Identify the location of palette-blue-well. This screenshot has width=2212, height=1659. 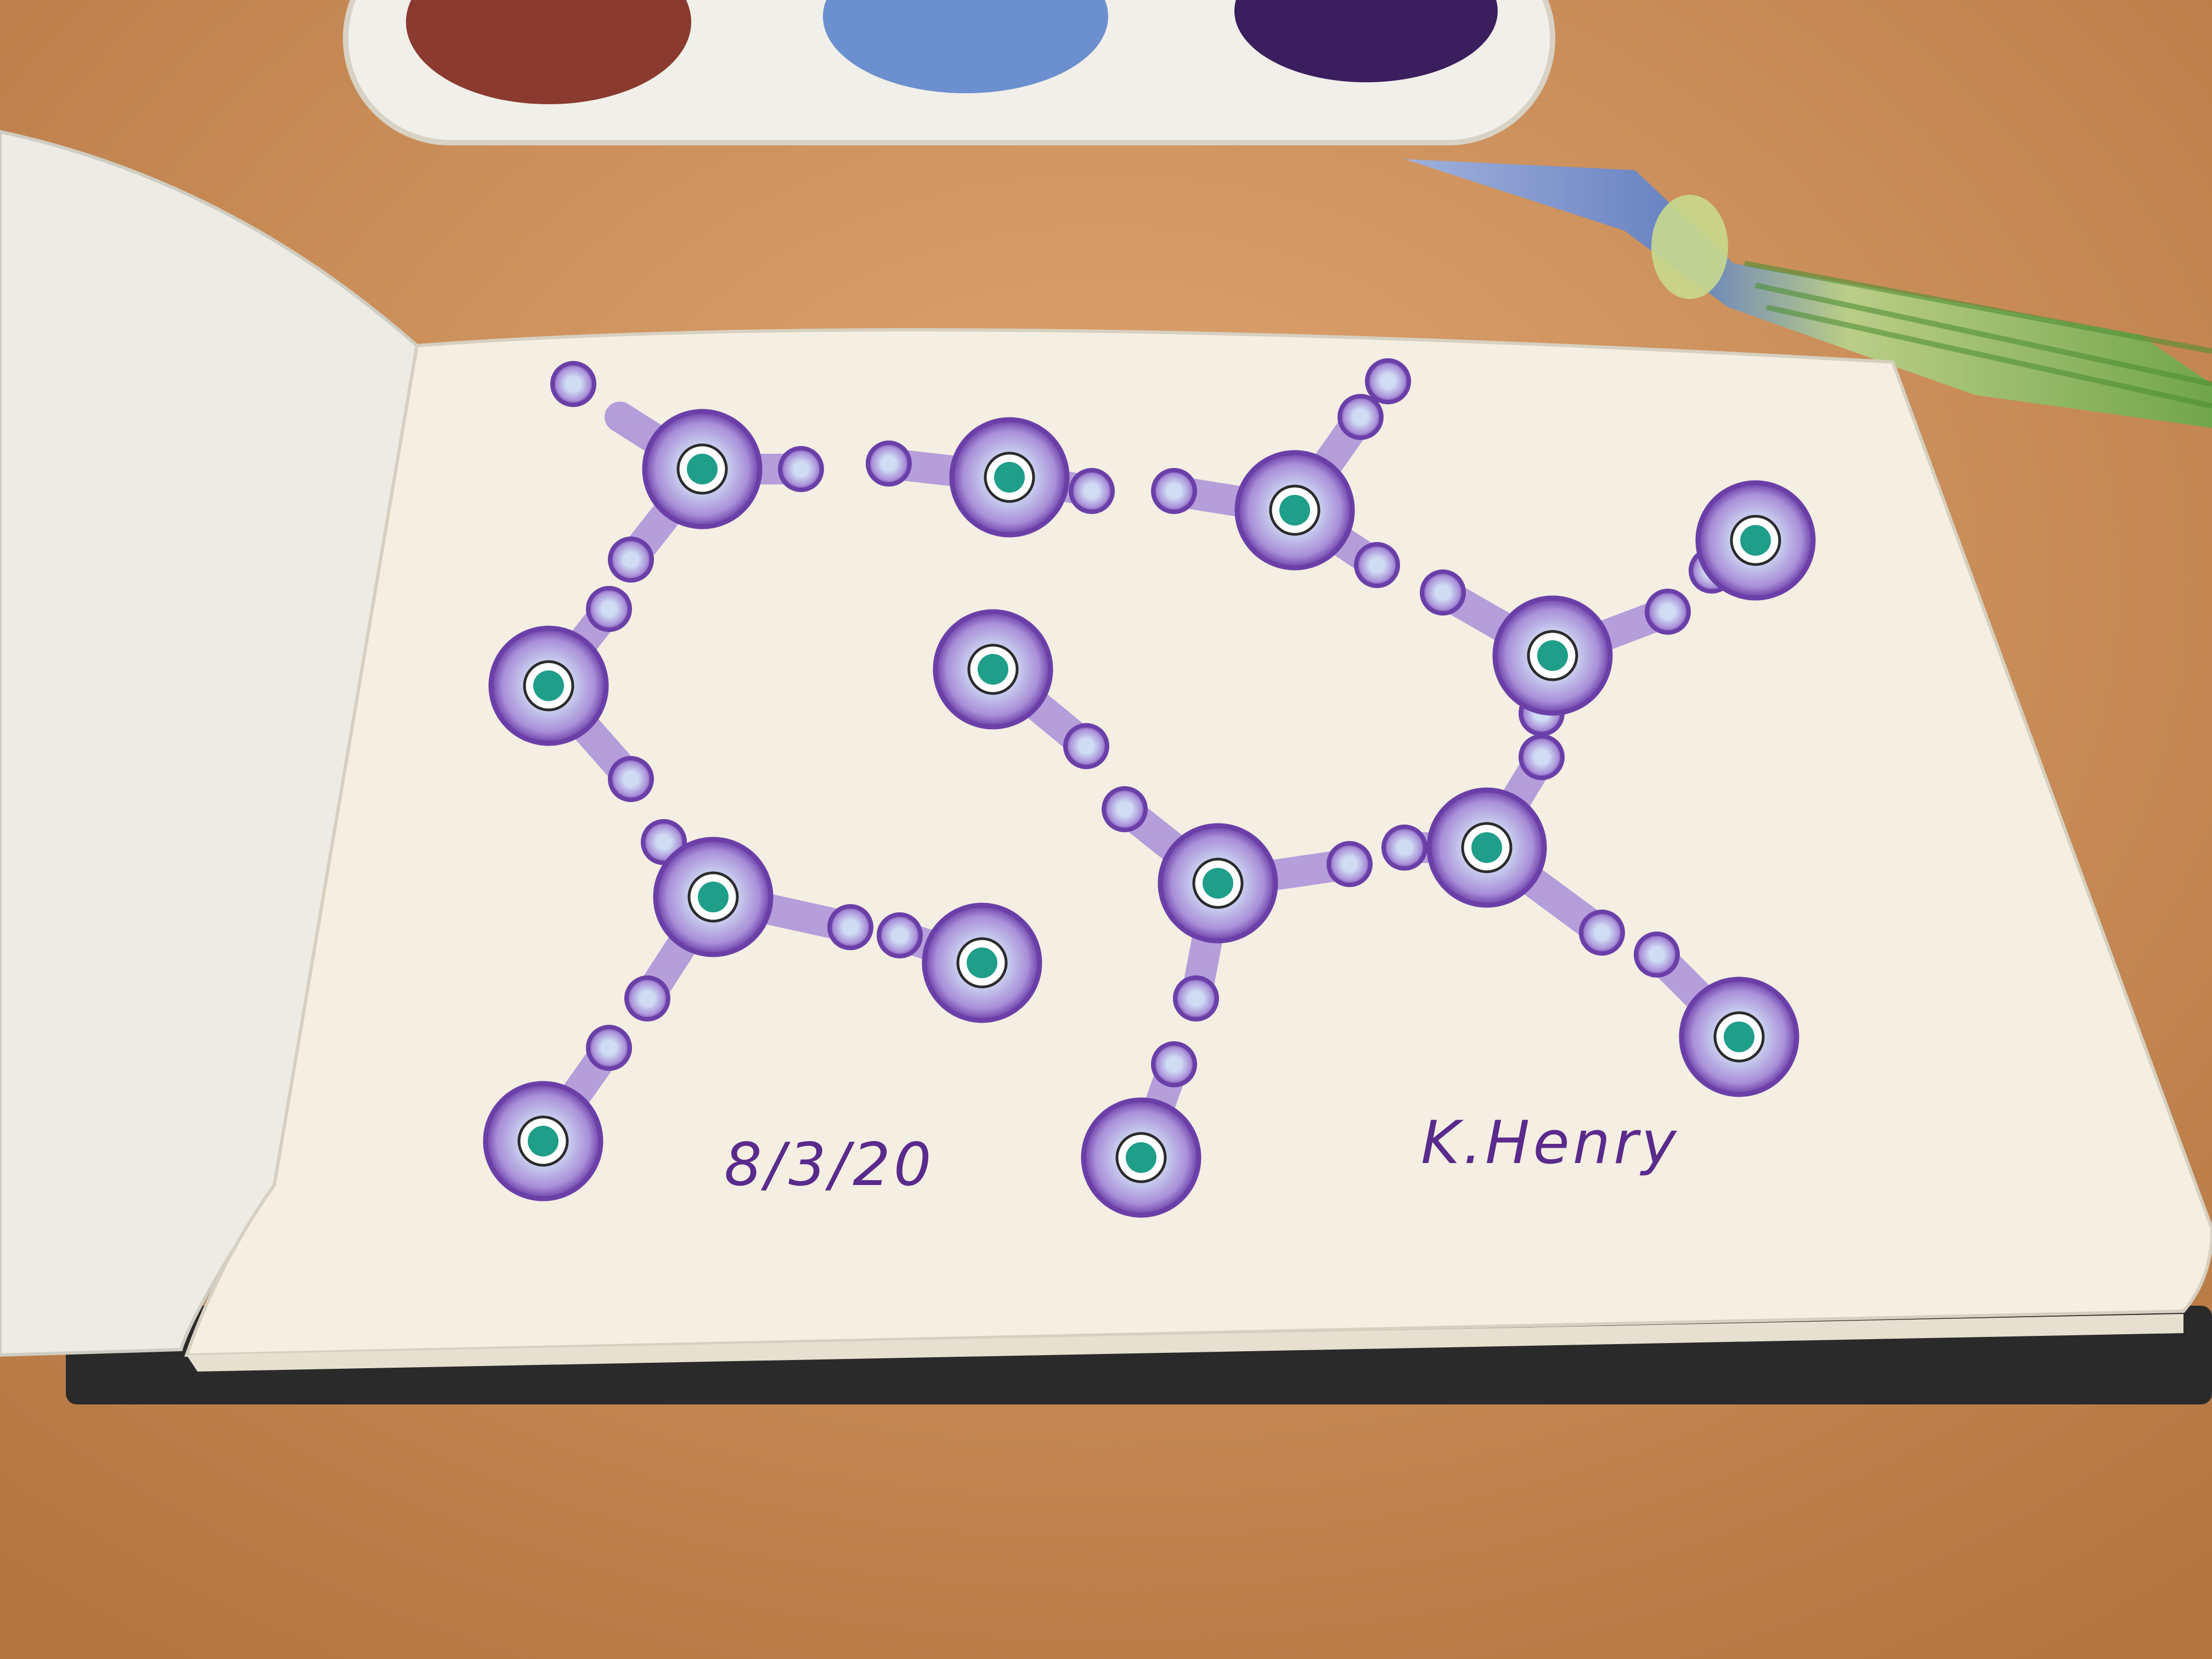
(966, 46).